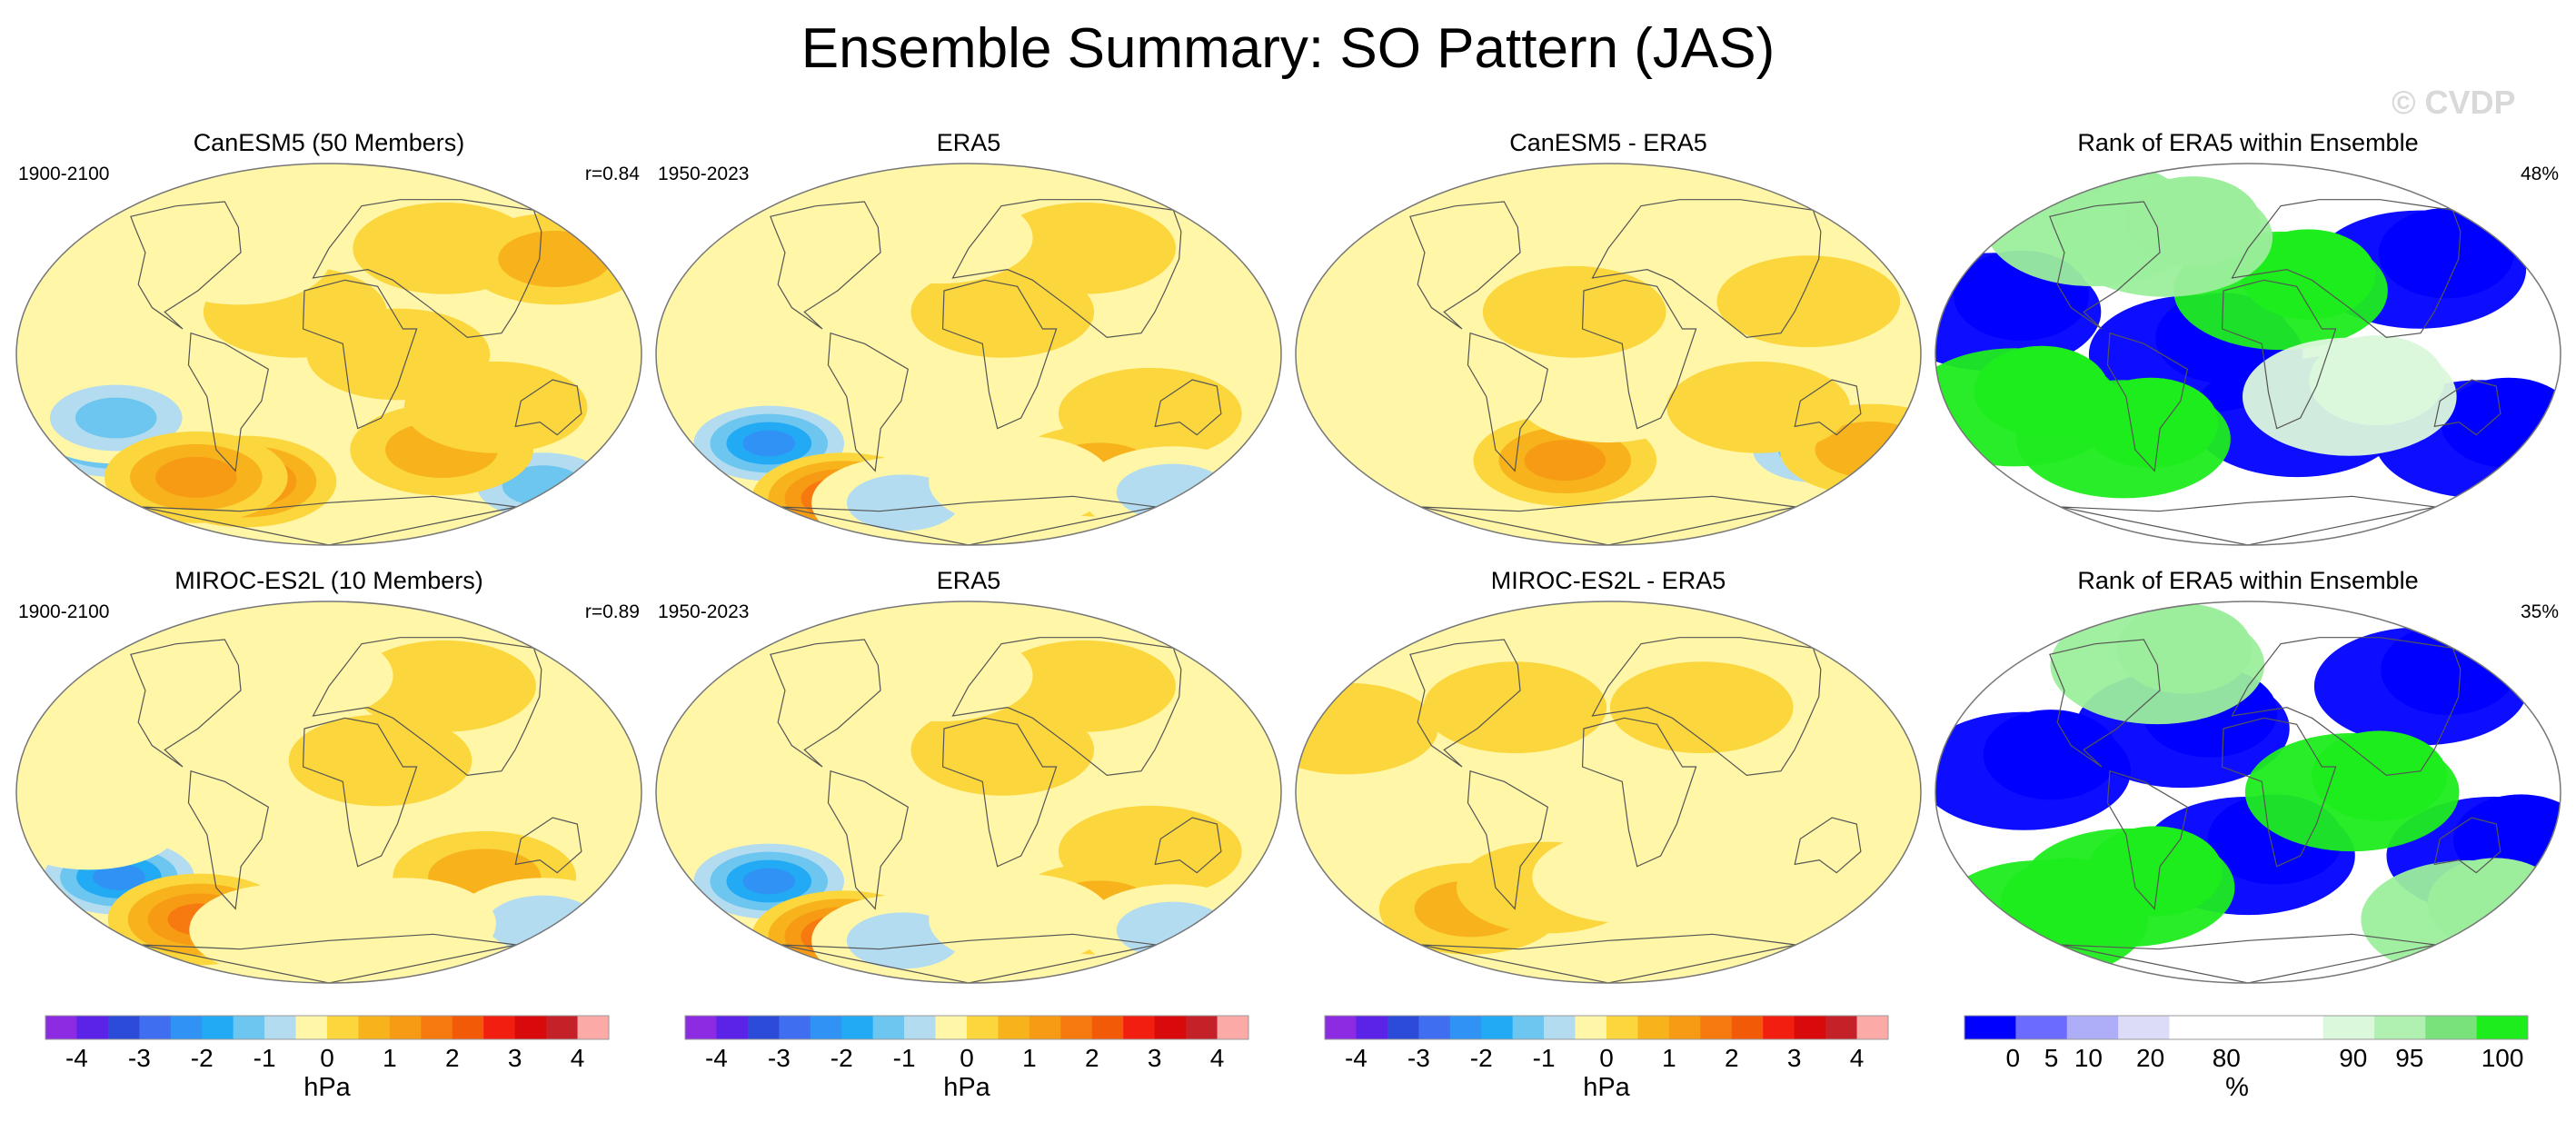  I want to click on panel-title: ERA5, so click(969, 580).